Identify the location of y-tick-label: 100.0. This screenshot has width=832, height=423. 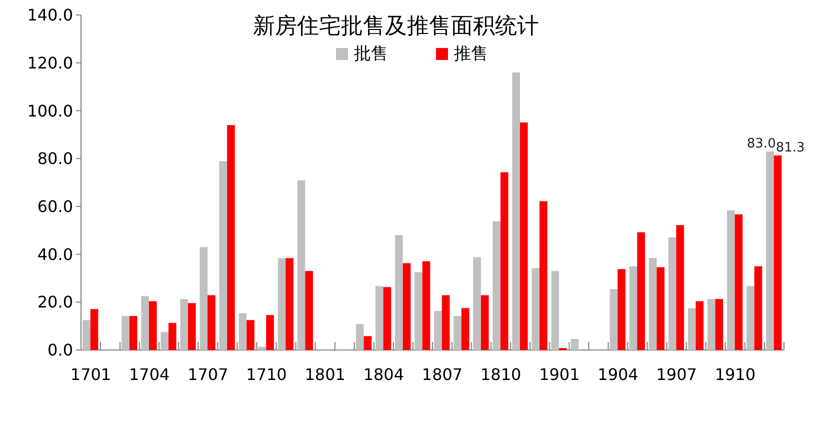
(50, 110).